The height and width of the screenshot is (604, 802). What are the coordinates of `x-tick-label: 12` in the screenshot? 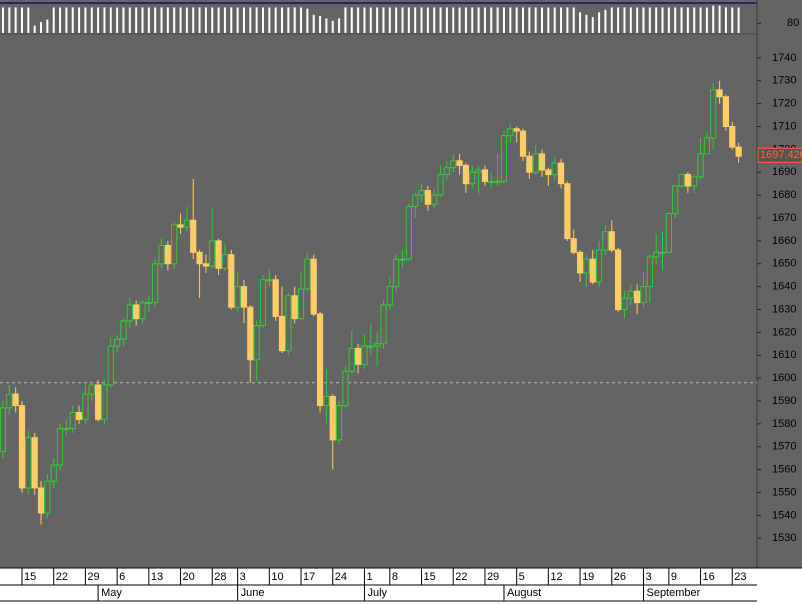 It's located at (556, 577).